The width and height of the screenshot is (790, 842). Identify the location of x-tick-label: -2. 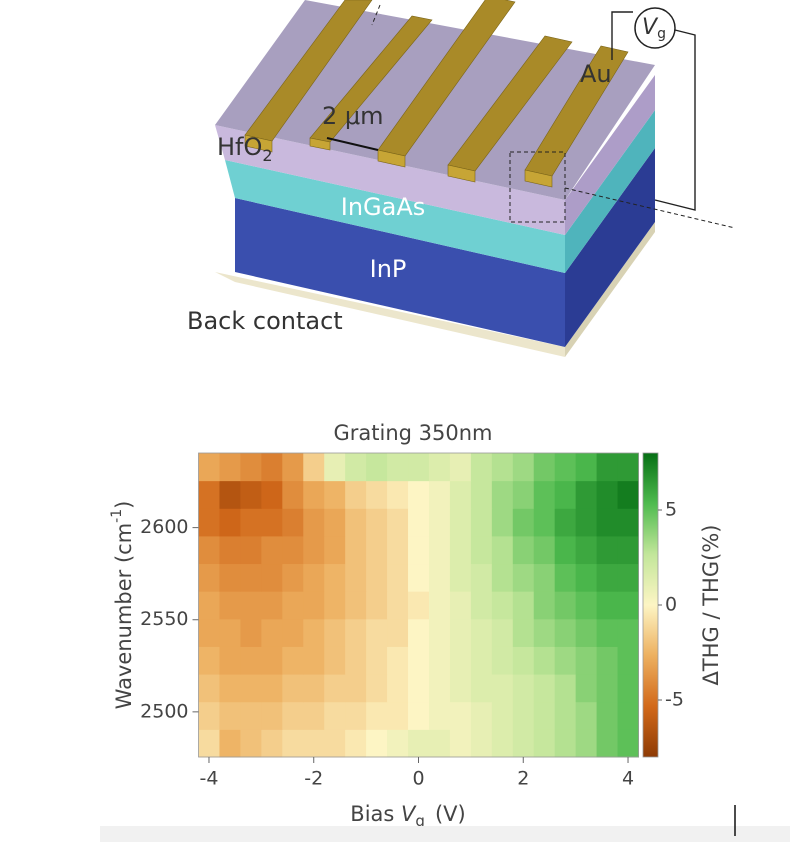
(313, 779).